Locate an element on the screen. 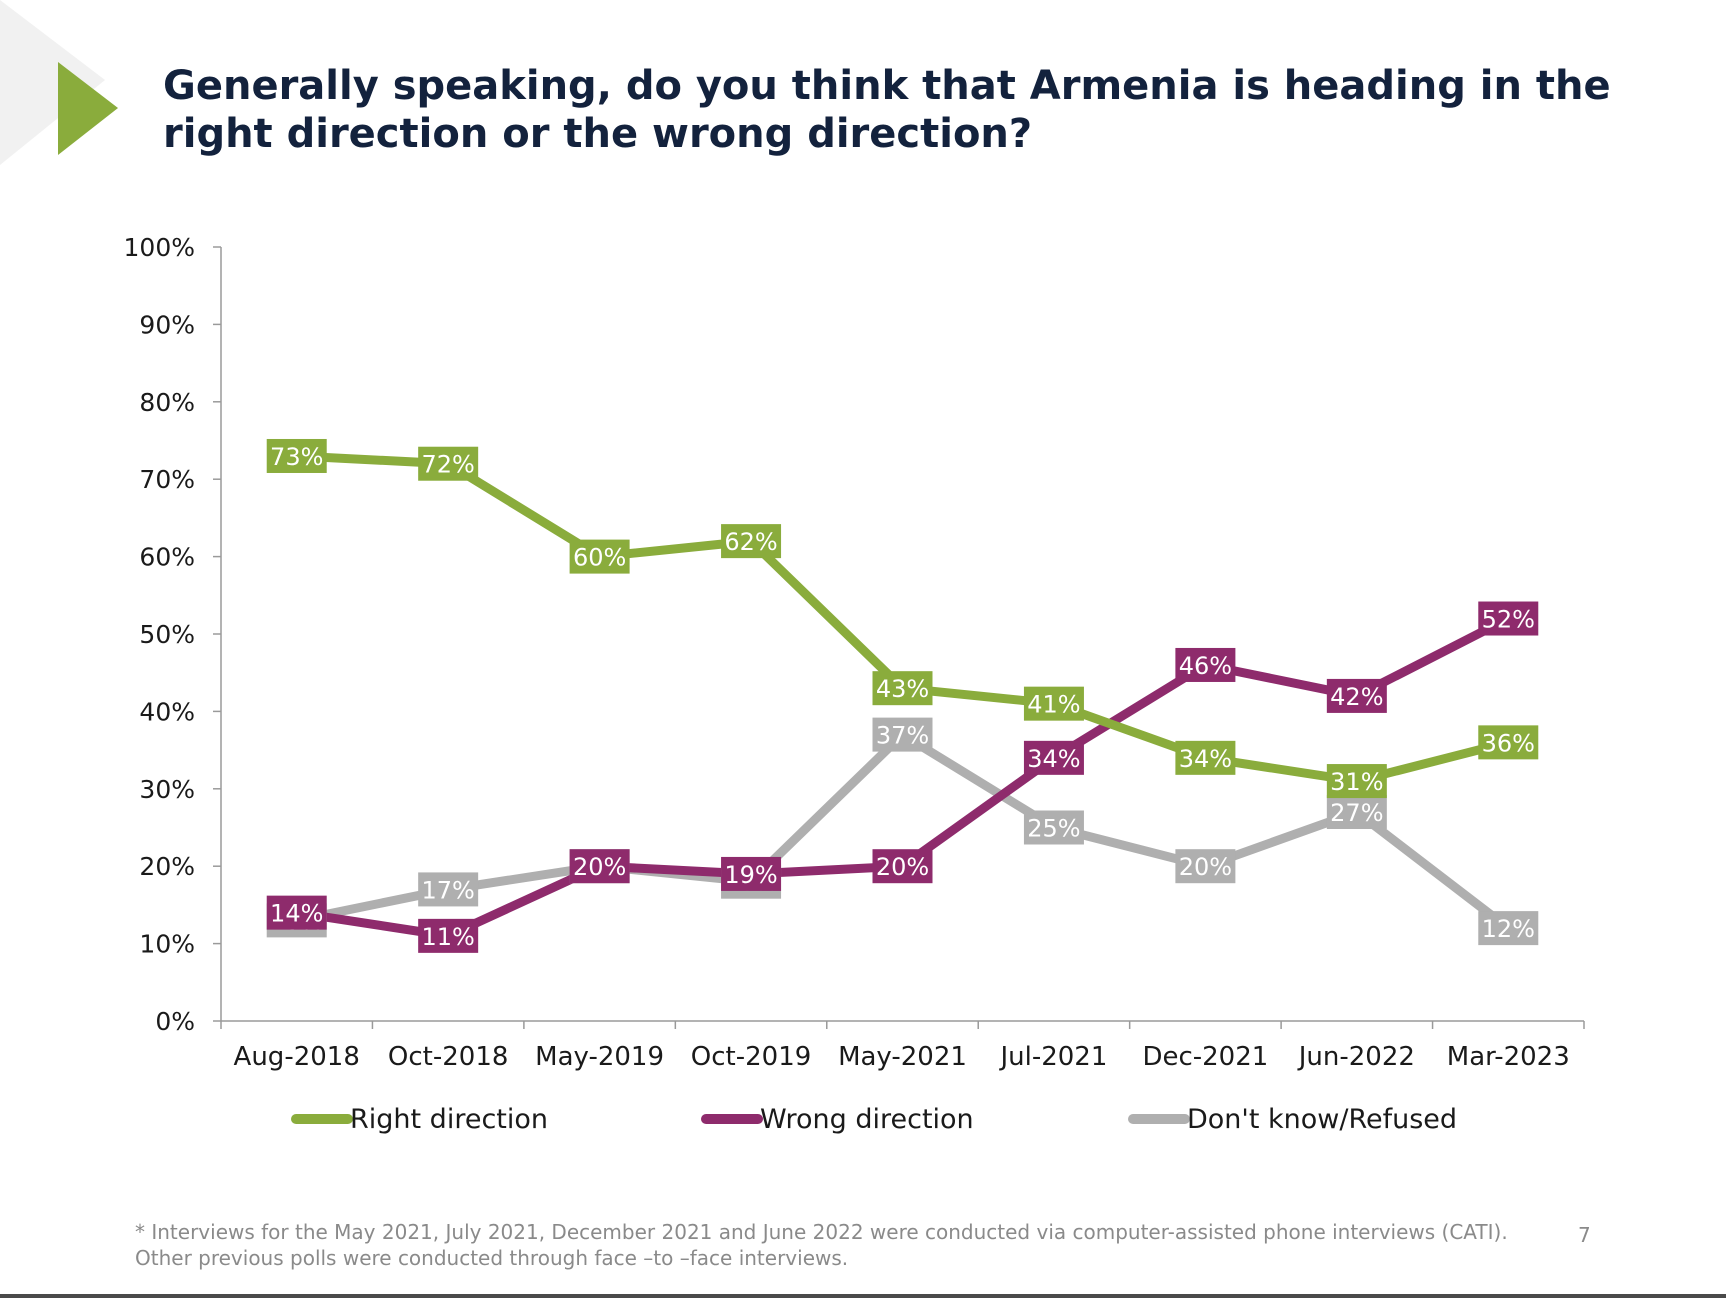 This screenshot has height=1298, width=1726. data-label: 41% is located at coordinates (1053, 705).